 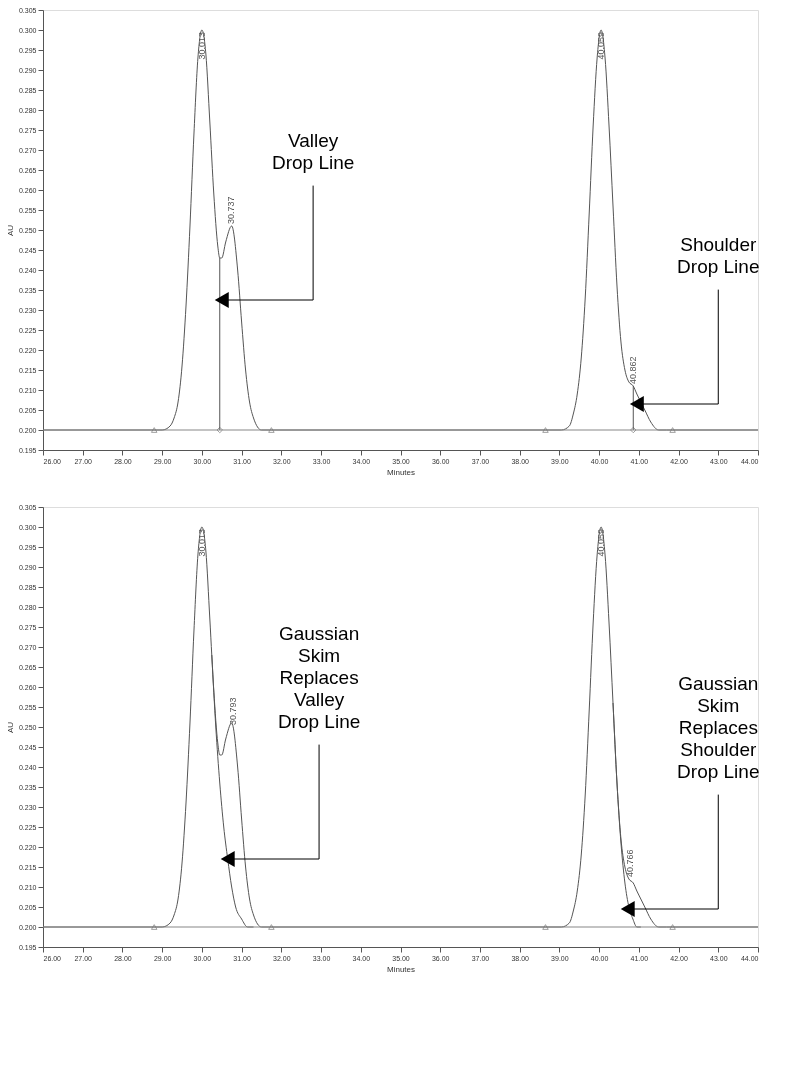 I want to click on annotation: 40.766, so click(x=629, y=863).